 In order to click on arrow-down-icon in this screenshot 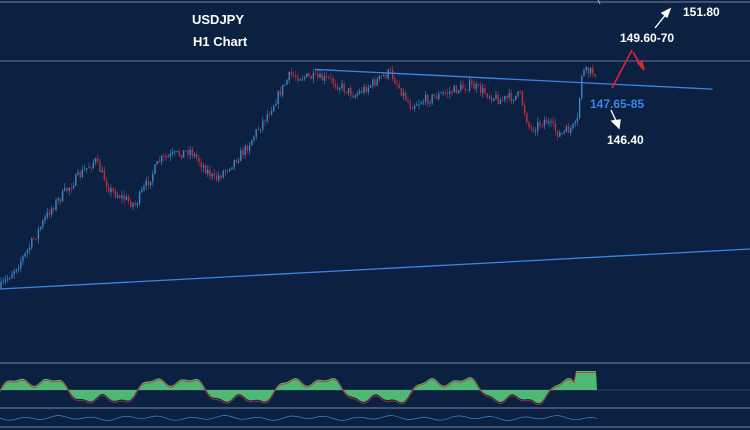, I will do `click(615, 119)`.